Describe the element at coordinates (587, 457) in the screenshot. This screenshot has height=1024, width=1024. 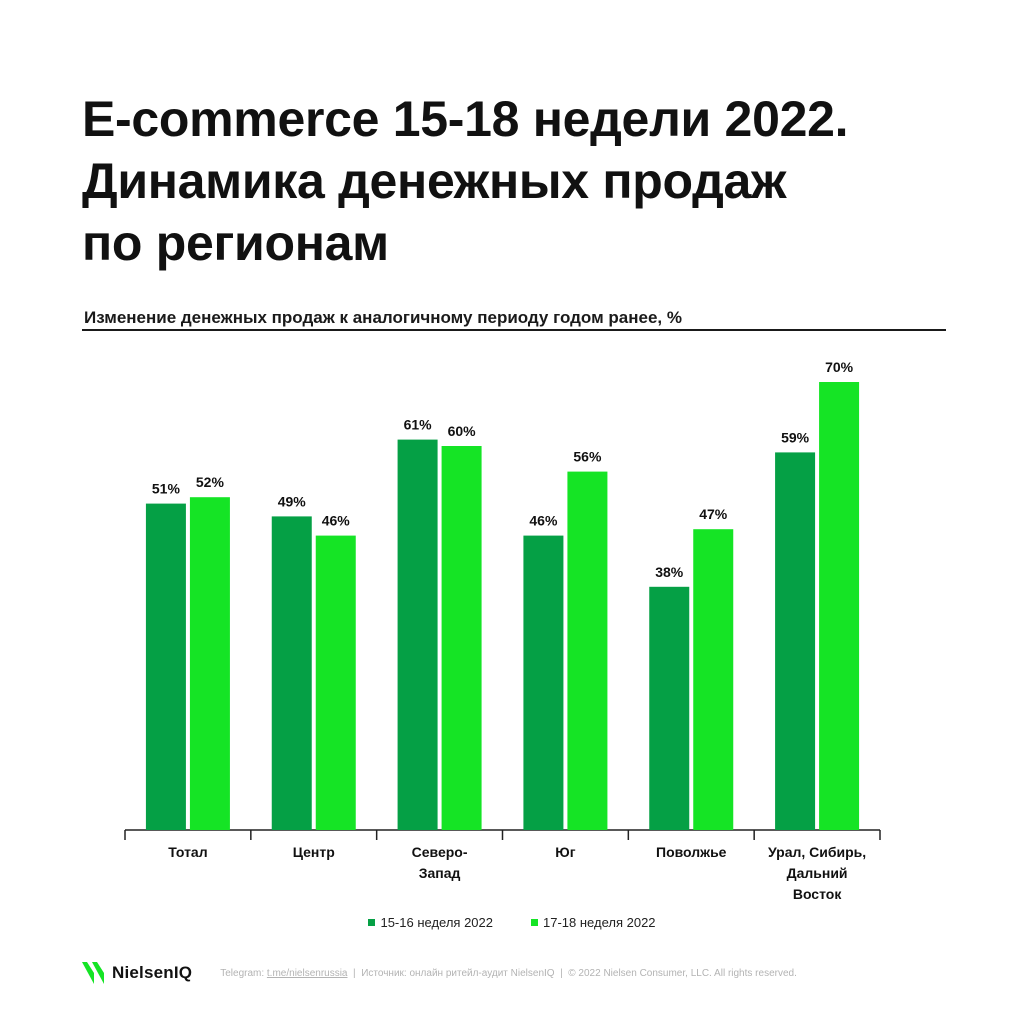
I see `data-label-series-2: 56%` at that location.